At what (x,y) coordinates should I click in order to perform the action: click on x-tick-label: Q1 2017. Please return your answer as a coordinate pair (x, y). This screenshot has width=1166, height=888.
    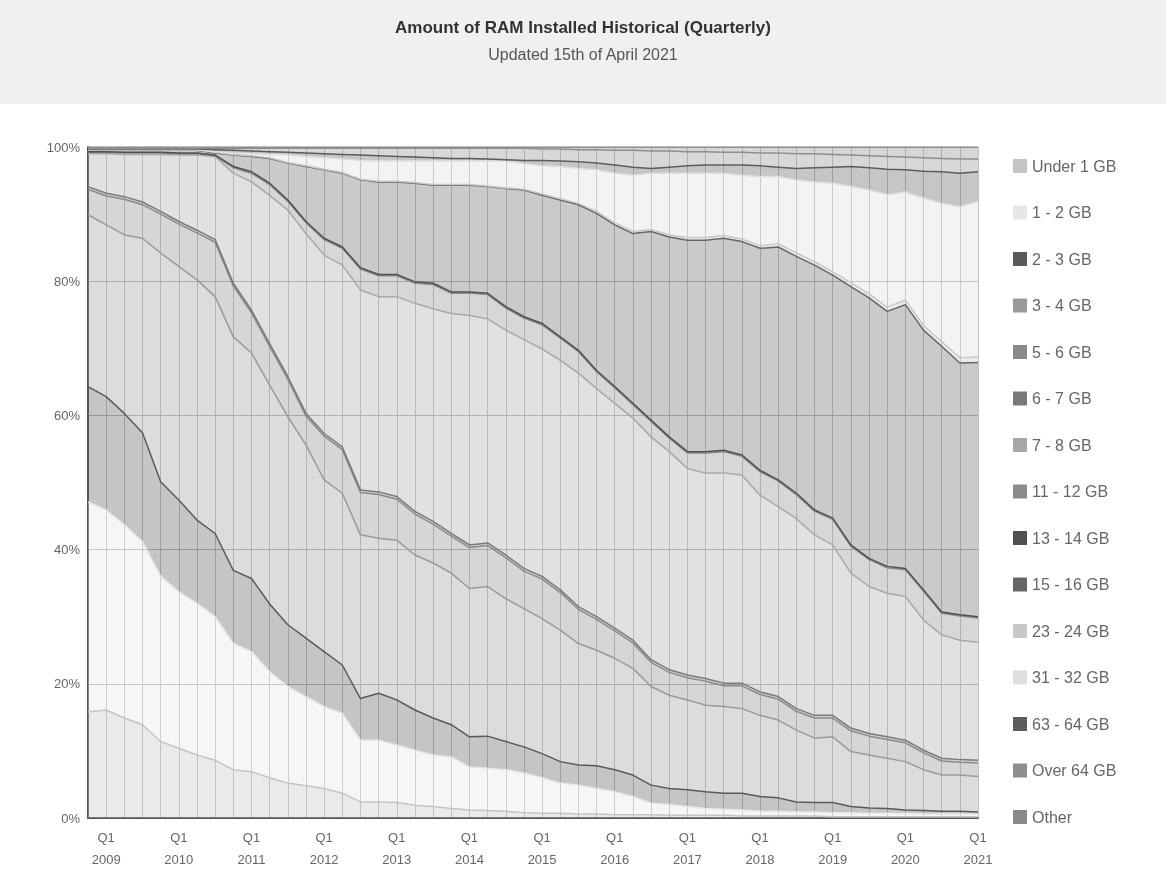
    Looking at the image, I should click on (687, 848).